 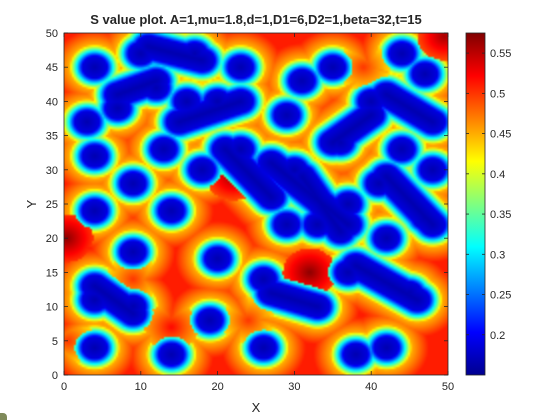 I want to click on y-tick-label: 40, so click(x=52, y=102).